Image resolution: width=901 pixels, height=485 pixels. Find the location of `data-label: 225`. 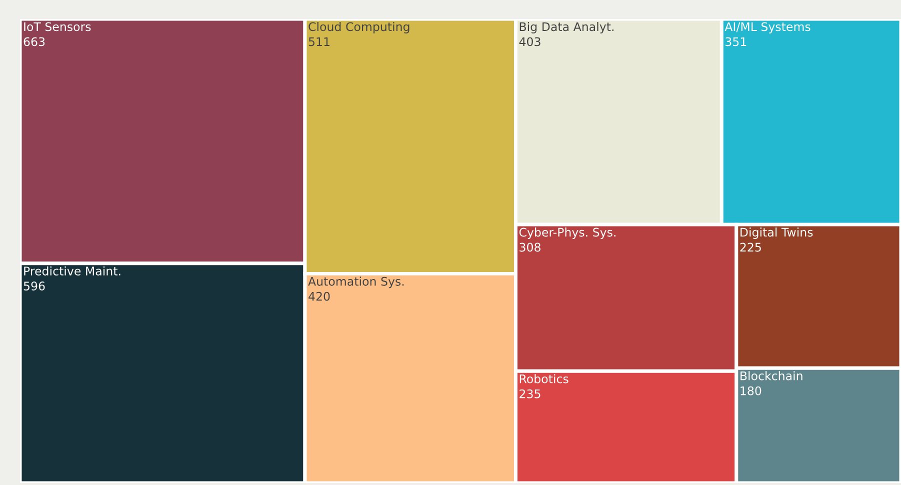

data-label: 225 is located at coordinates (750, 247).